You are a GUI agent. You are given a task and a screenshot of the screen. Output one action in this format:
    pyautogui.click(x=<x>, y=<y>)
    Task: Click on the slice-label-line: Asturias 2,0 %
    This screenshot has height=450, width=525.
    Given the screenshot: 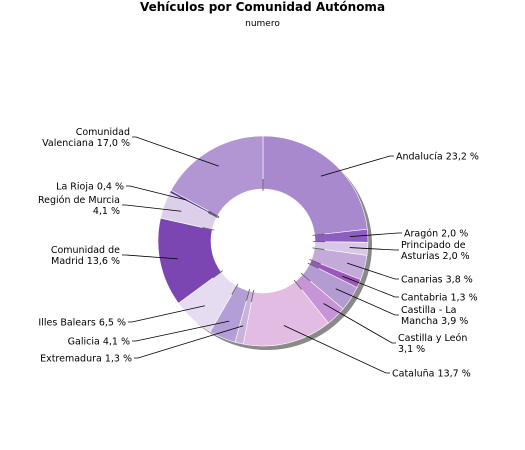 What is the action you would take?
    pyautogui.click(x=435, y=256)
    